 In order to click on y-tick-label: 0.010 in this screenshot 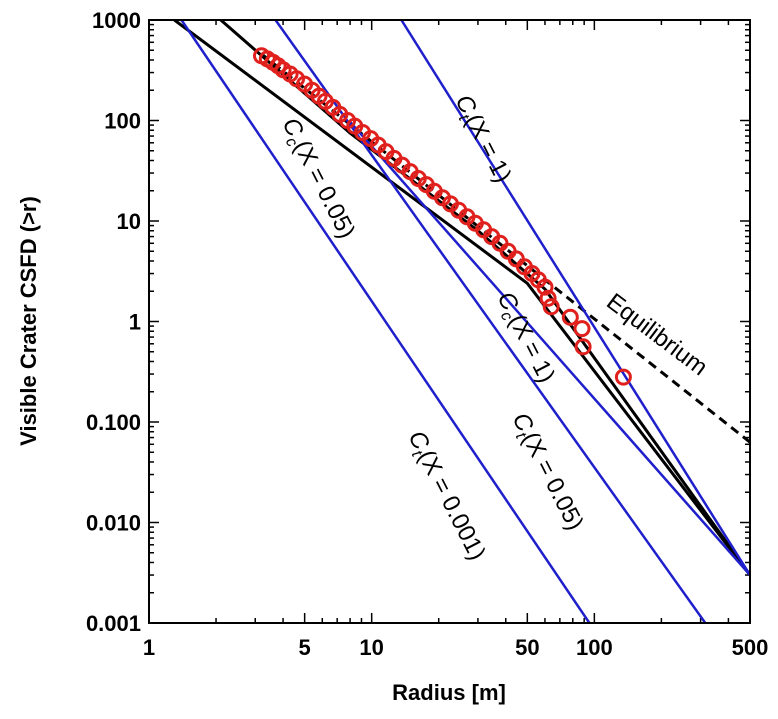, I will do `click(113, 523)`.